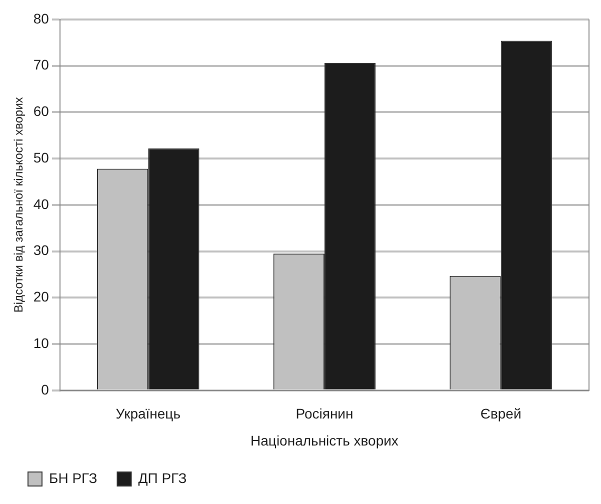 Image resolution: width=601 pixels, height=504 pixels. What do you see at coordinates (45, 389) in the screenshot?
I see `y-tick-label: 0` at bounding box center [45, 389].